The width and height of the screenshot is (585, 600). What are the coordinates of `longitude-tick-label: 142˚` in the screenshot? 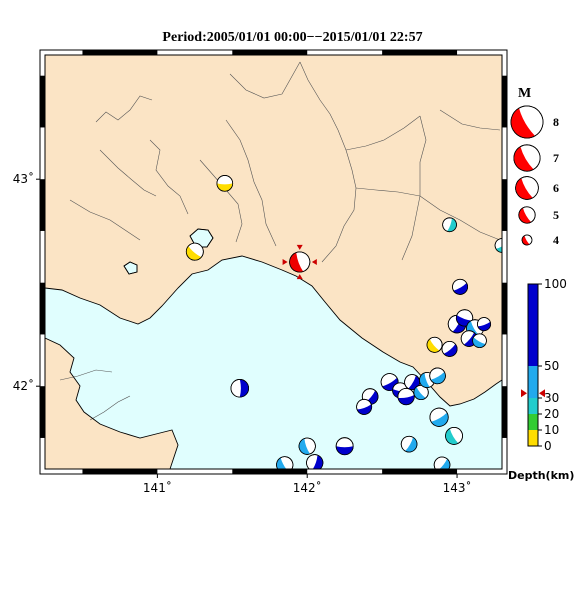 It's located at (307, 487).